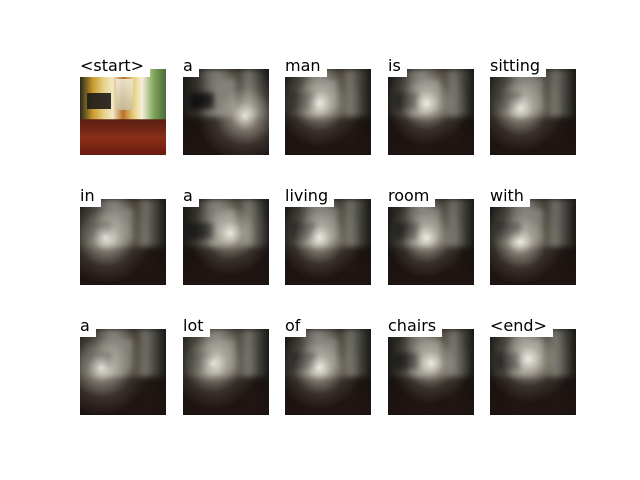 Image resolution: width=640 pixels, height=480 pixels. I want to click on attention-cell: man, so click(328, 105).